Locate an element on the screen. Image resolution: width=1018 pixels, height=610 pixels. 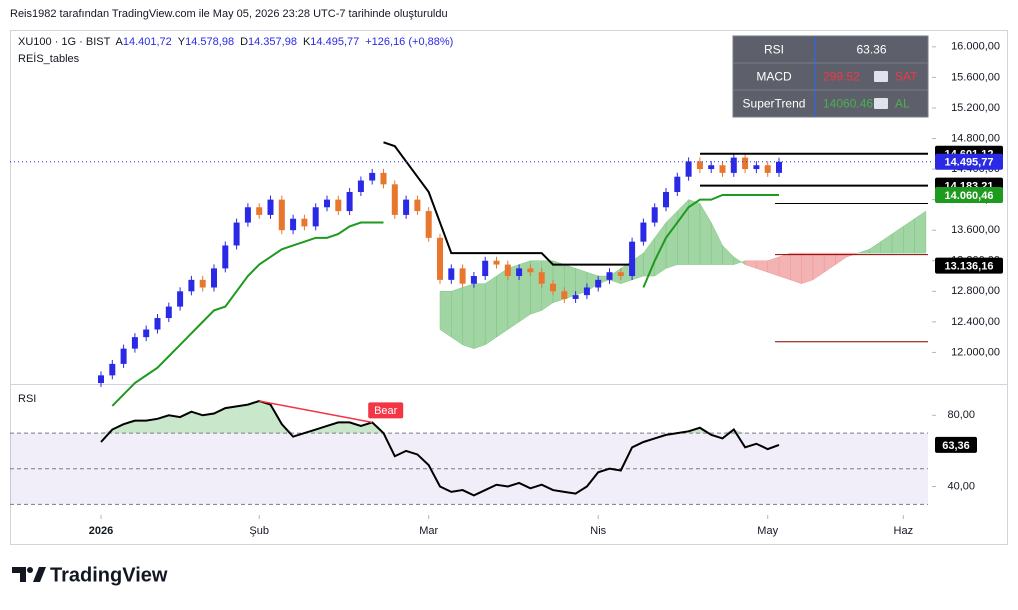
price-tag-label: 14.060,46 is located at coordinates (969, 196).